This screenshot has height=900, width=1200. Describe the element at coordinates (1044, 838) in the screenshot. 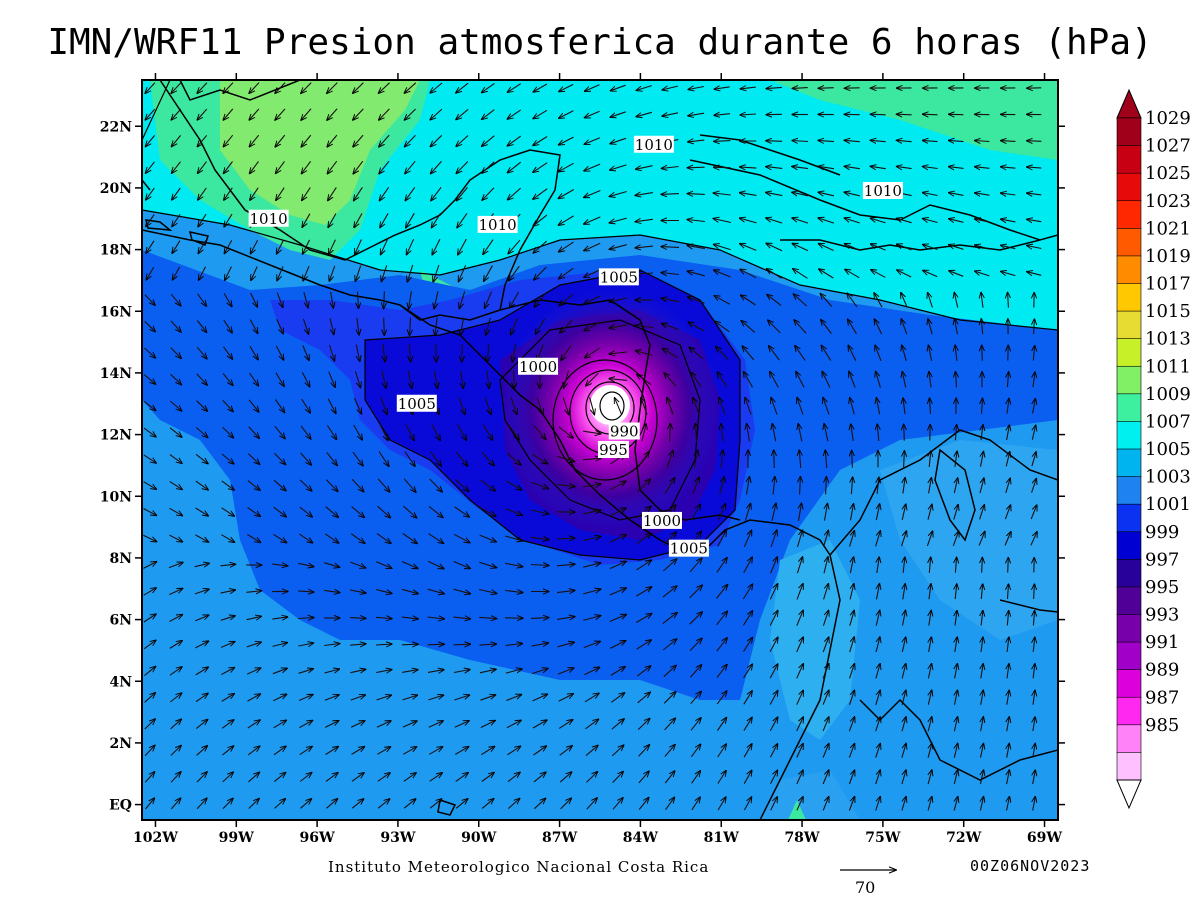

I see `lon-tick-label: 69W` at that location.